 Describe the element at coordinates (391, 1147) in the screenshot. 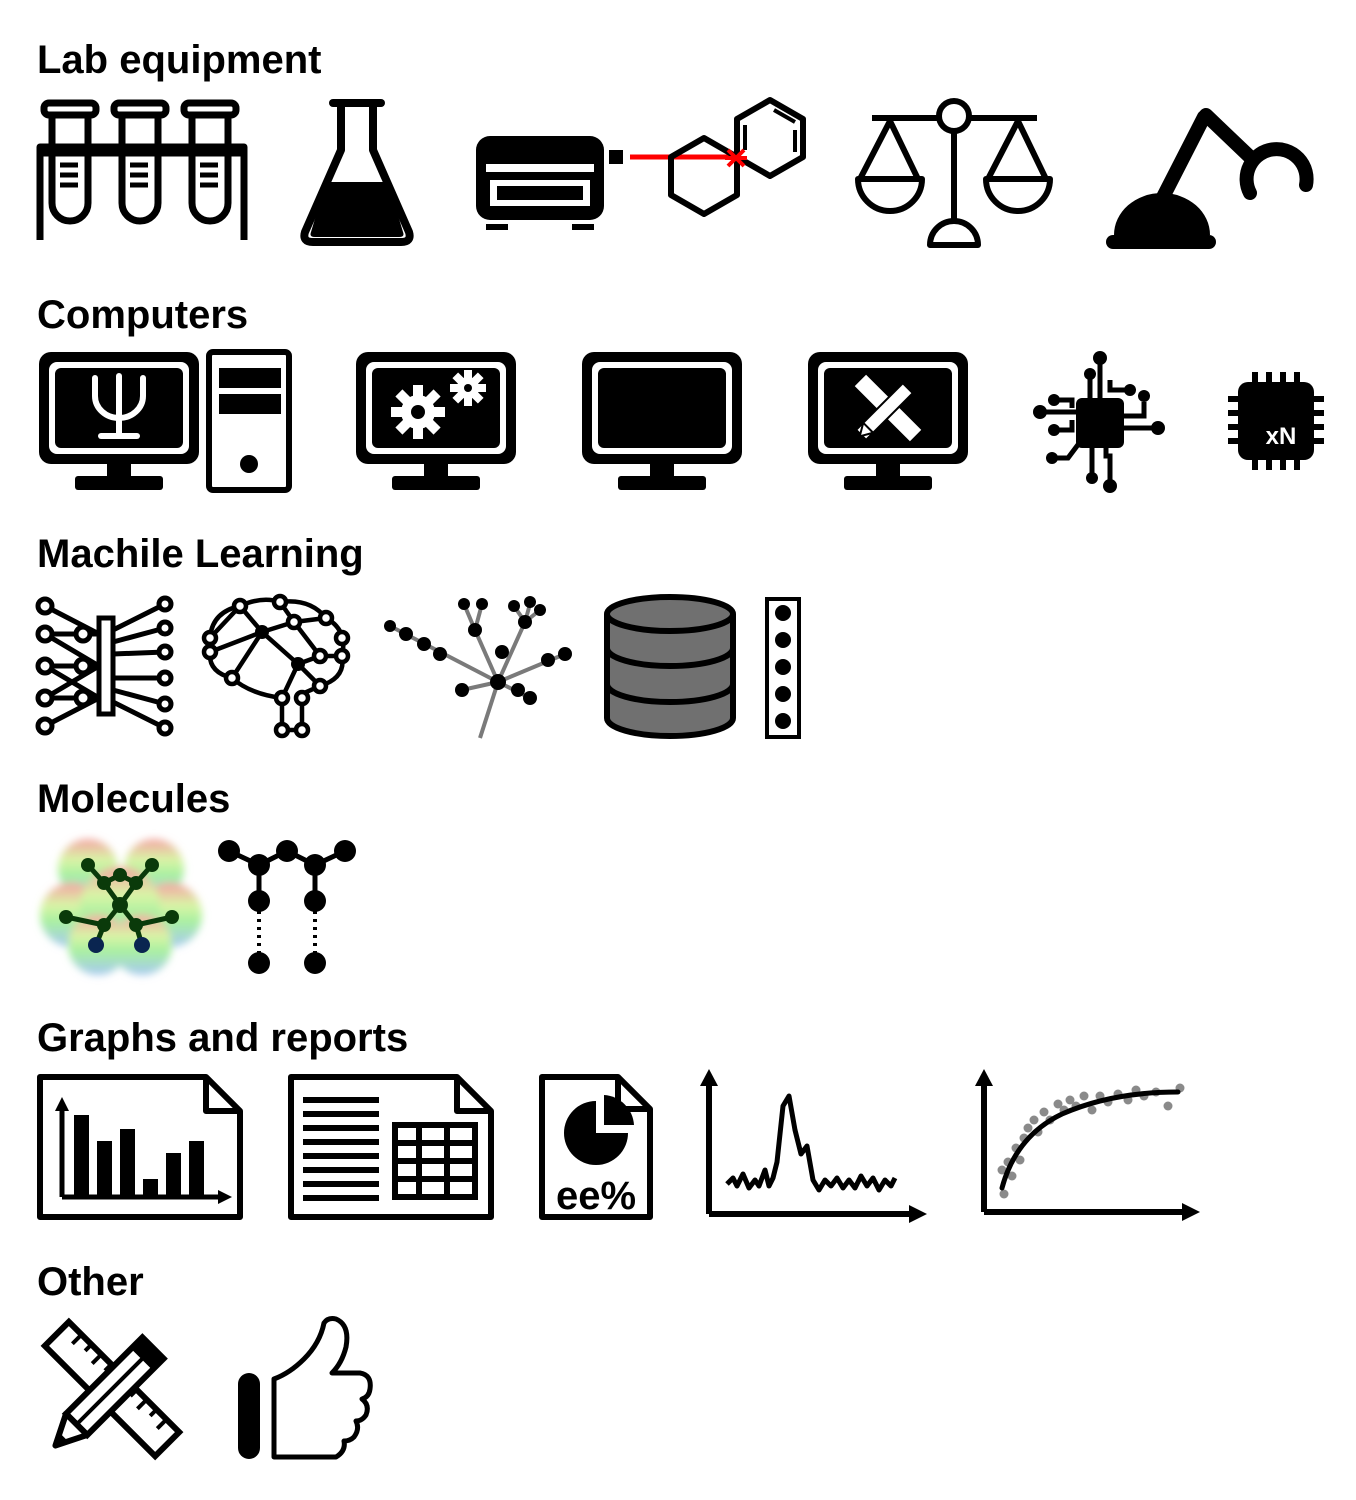

I see `table-document-icon` at that location.